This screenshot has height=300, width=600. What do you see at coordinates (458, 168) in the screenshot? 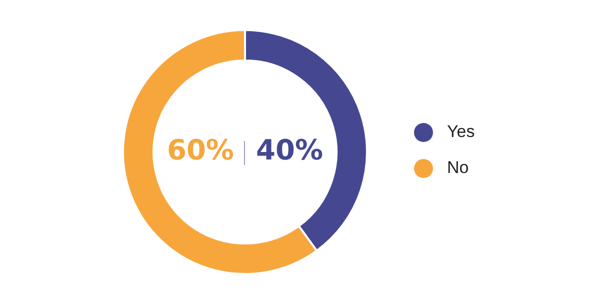
I see `legend-label: No` at bounding box center [458, 168].